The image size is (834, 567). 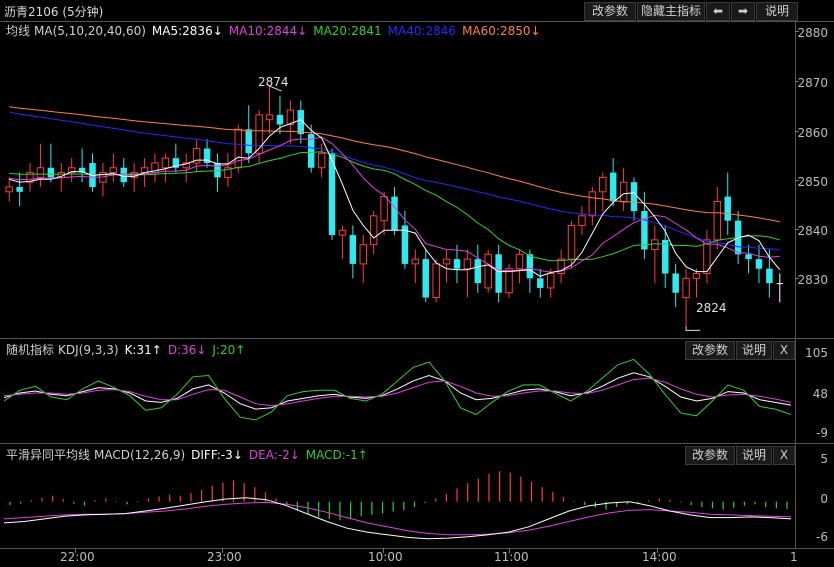 I want to click on y-label-2840: 2840, so click(x=812, y=231).